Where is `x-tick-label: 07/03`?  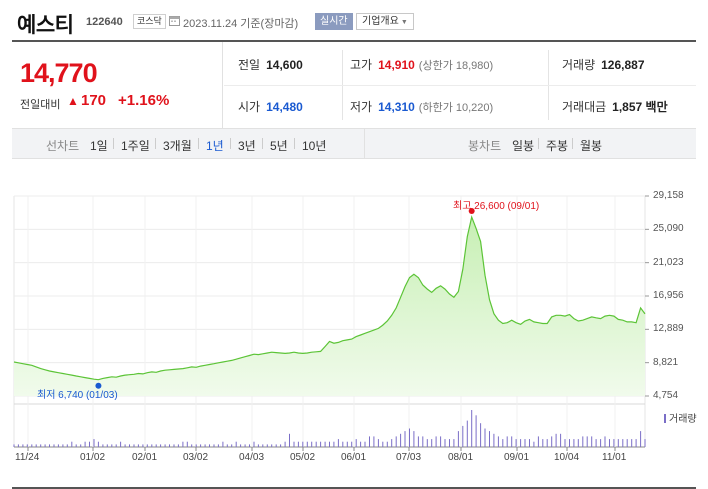 x-tick-label: 07/03 is located at coordinates (409, 457).